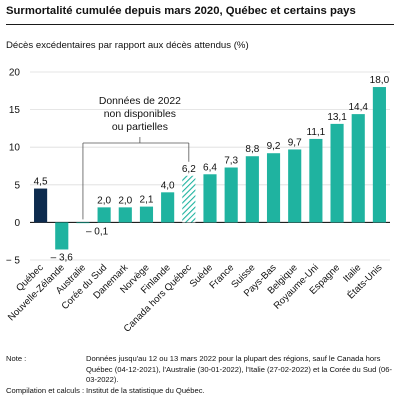  What do you see at coordinates (168, 207) in the screenshot?
I see `bar-finlande` at bounding box center [168, 207].